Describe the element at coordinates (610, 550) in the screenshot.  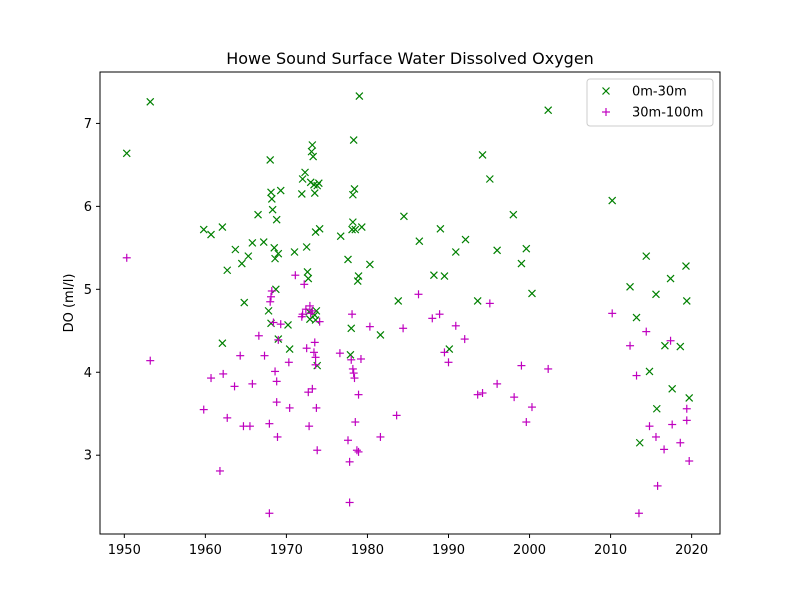
I see `x-tick-label: 2010` at that location.